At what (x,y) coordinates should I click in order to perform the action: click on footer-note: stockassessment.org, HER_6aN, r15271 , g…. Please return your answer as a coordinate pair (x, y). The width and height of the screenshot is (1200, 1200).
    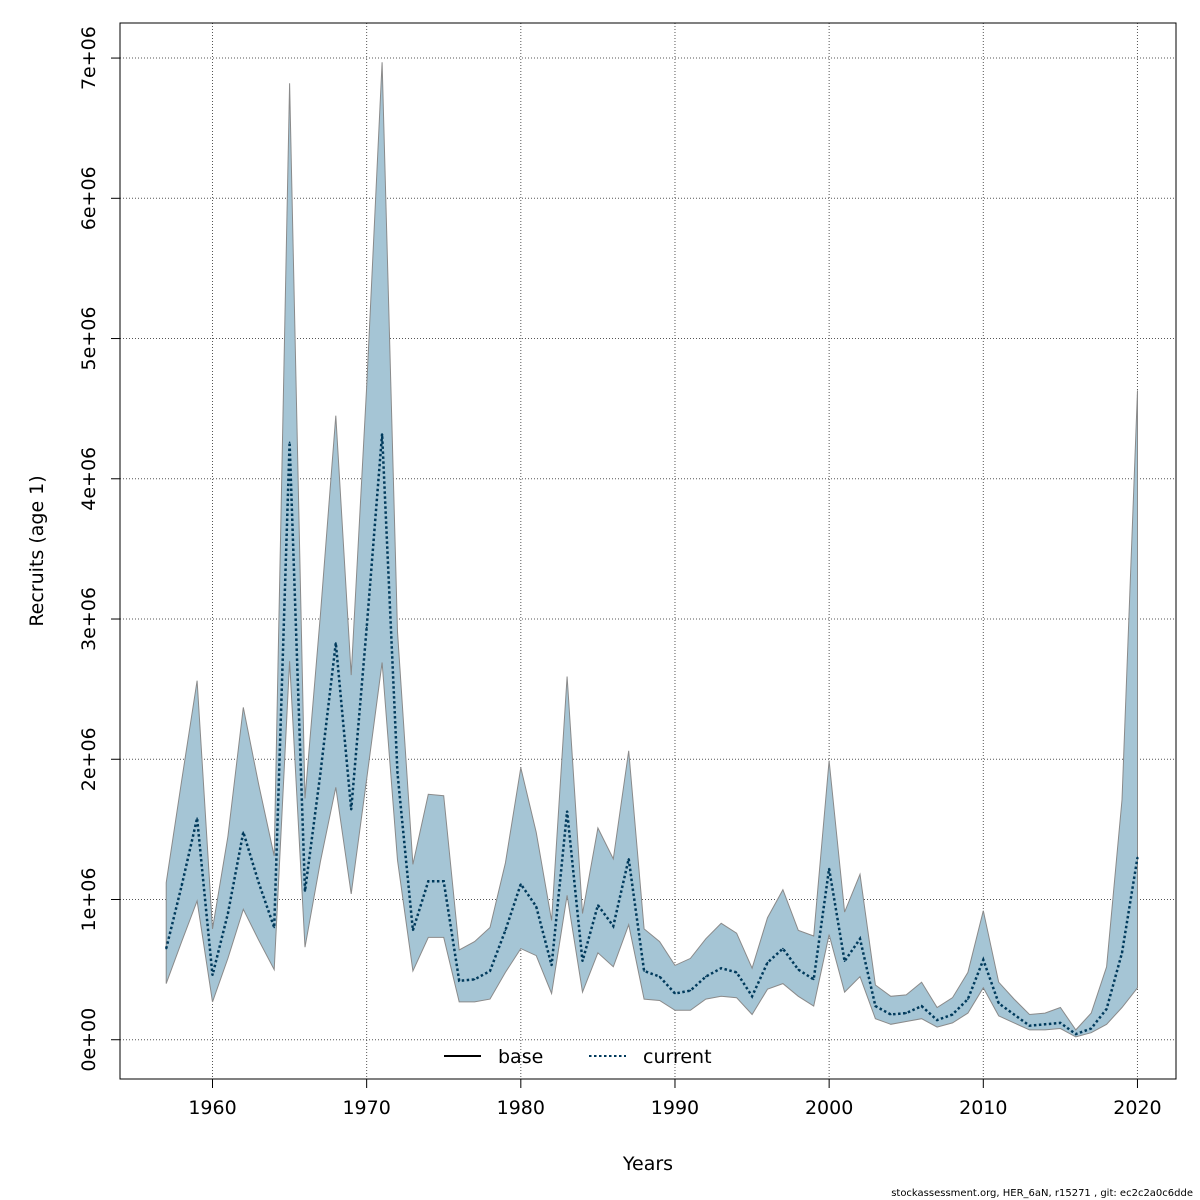
    Looking at the image, I should click on (1042, 1193).